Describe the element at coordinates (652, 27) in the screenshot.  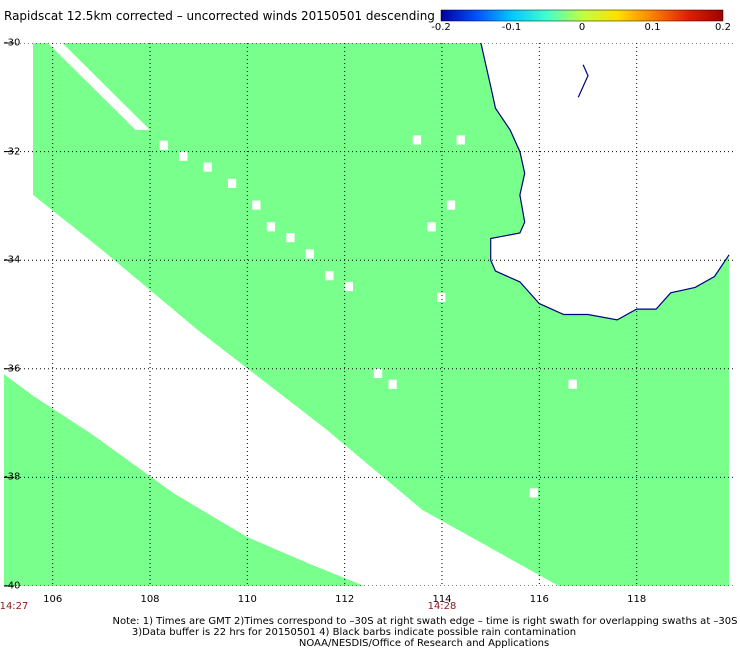
I see `colorbar-tick-label: 0.1` at that location.